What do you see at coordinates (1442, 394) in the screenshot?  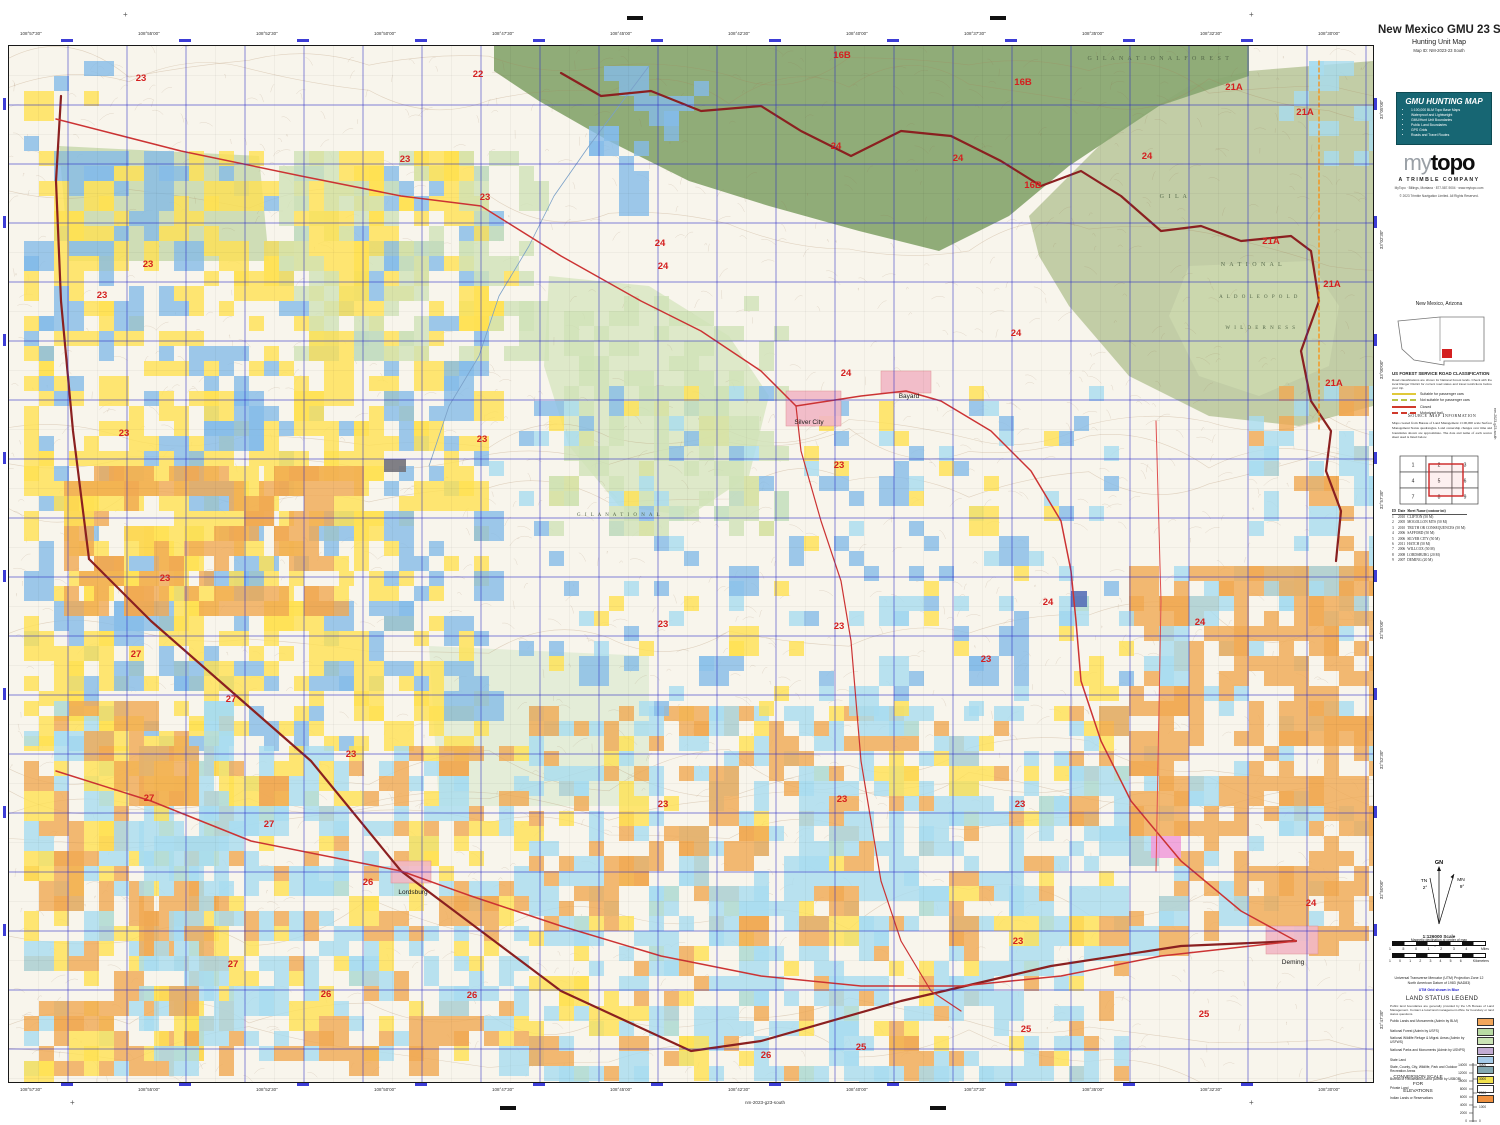 I see `usfs-legend-item: Suitable for passenger cars` at bounding box center [1442, 394].